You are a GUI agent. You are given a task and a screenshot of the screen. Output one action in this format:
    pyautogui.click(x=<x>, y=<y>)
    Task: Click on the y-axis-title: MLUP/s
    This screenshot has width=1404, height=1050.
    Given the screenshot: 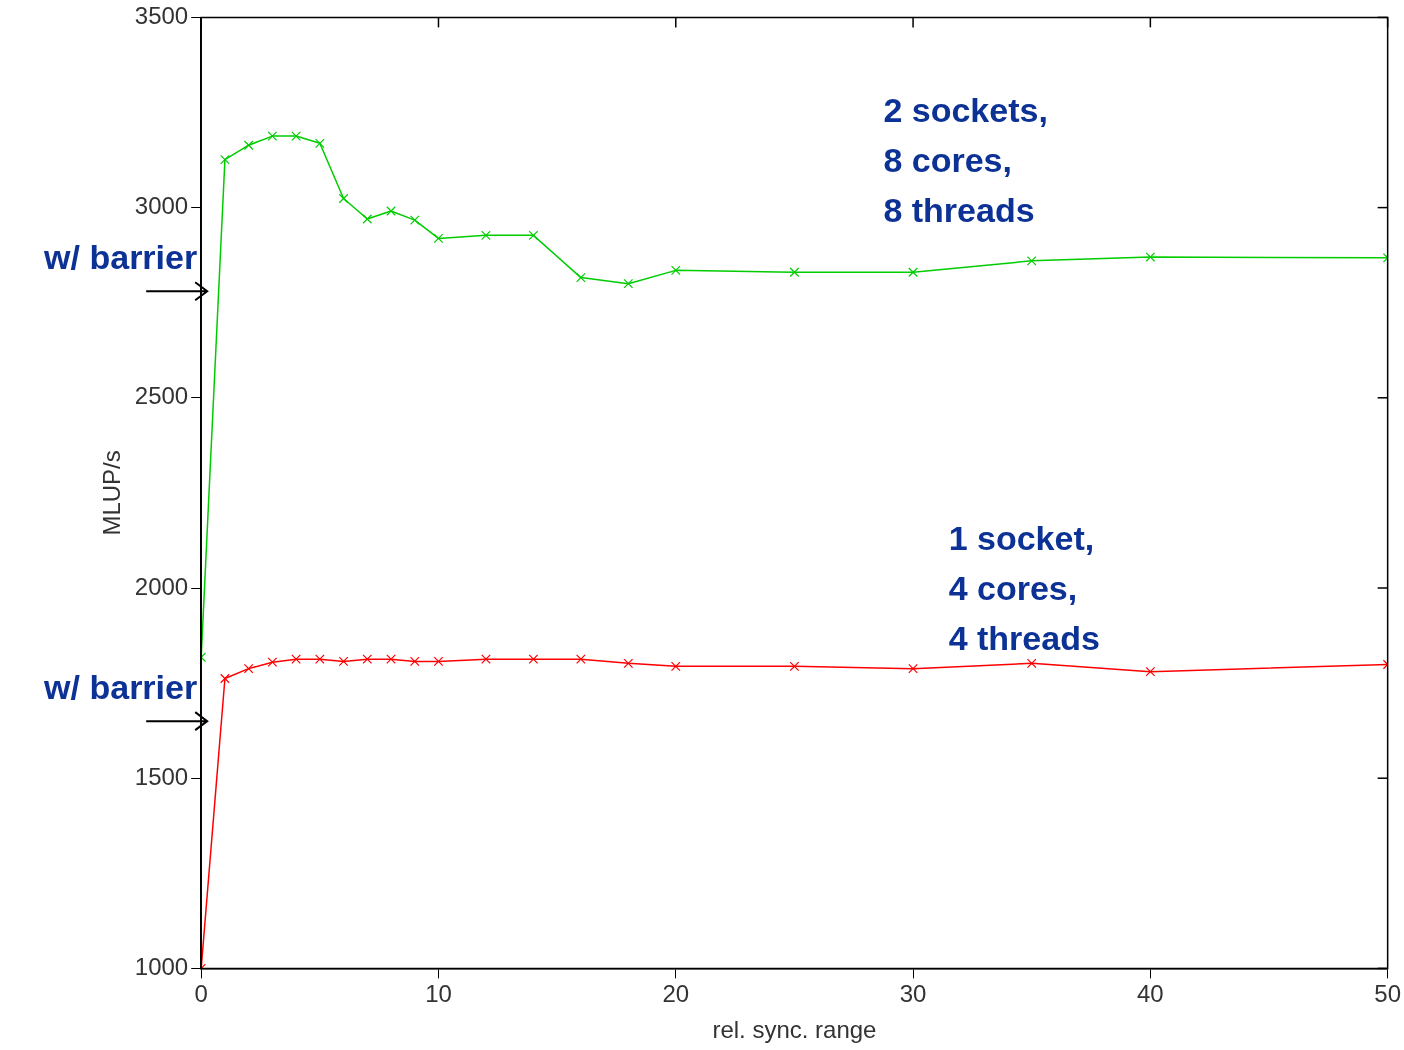 What is the action you would take?
    pyautogui.click(x=112, y=493)
    